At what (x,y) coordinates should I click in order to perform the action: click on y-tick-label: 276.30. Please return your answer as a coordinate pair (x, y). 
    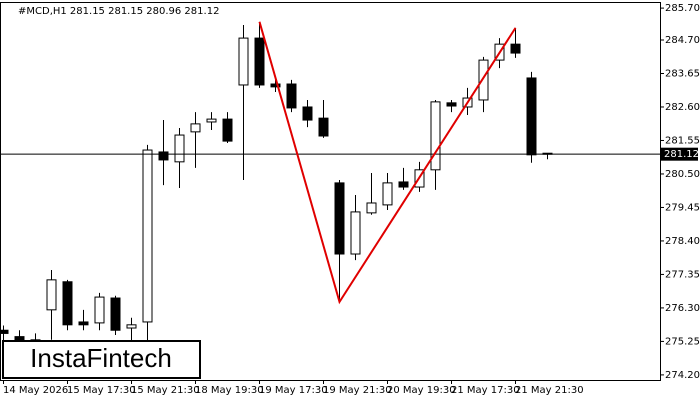
    Looking at the image, I should click on (682, 308).